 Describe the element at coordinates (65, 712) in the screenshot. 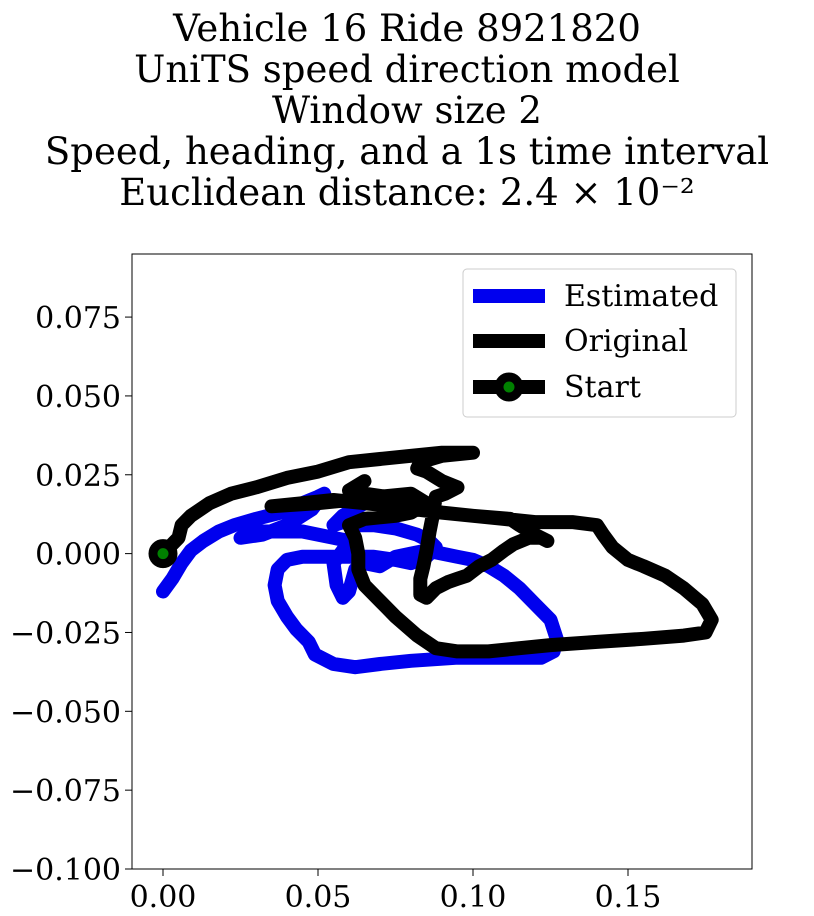

I see `y-tick-label: −0.050` at that location.